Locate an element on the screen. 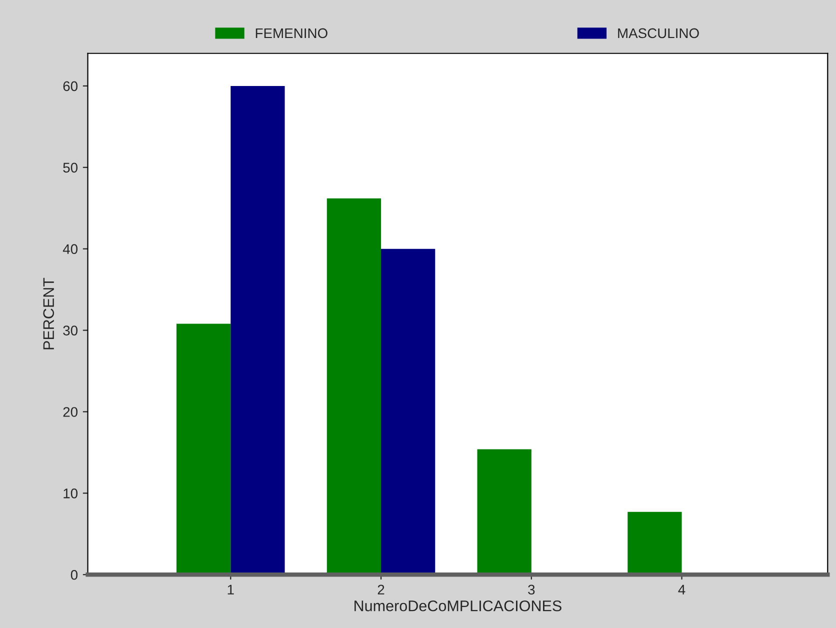  y-tick-label: 0 is located at coordinates (74, 575).